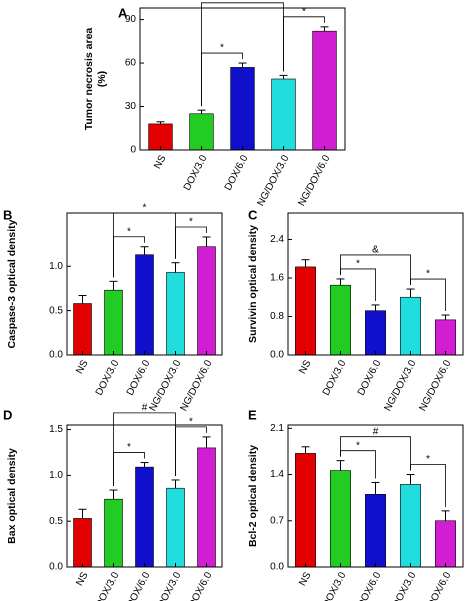  I want to click on panel-letter: C, so click(253, 214).